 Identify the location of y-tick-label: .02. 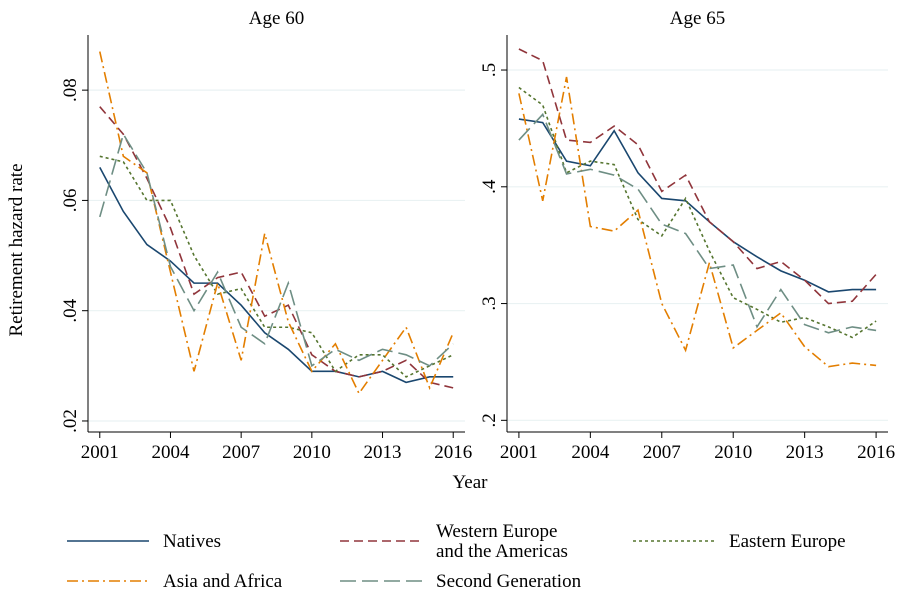
(70, 421).